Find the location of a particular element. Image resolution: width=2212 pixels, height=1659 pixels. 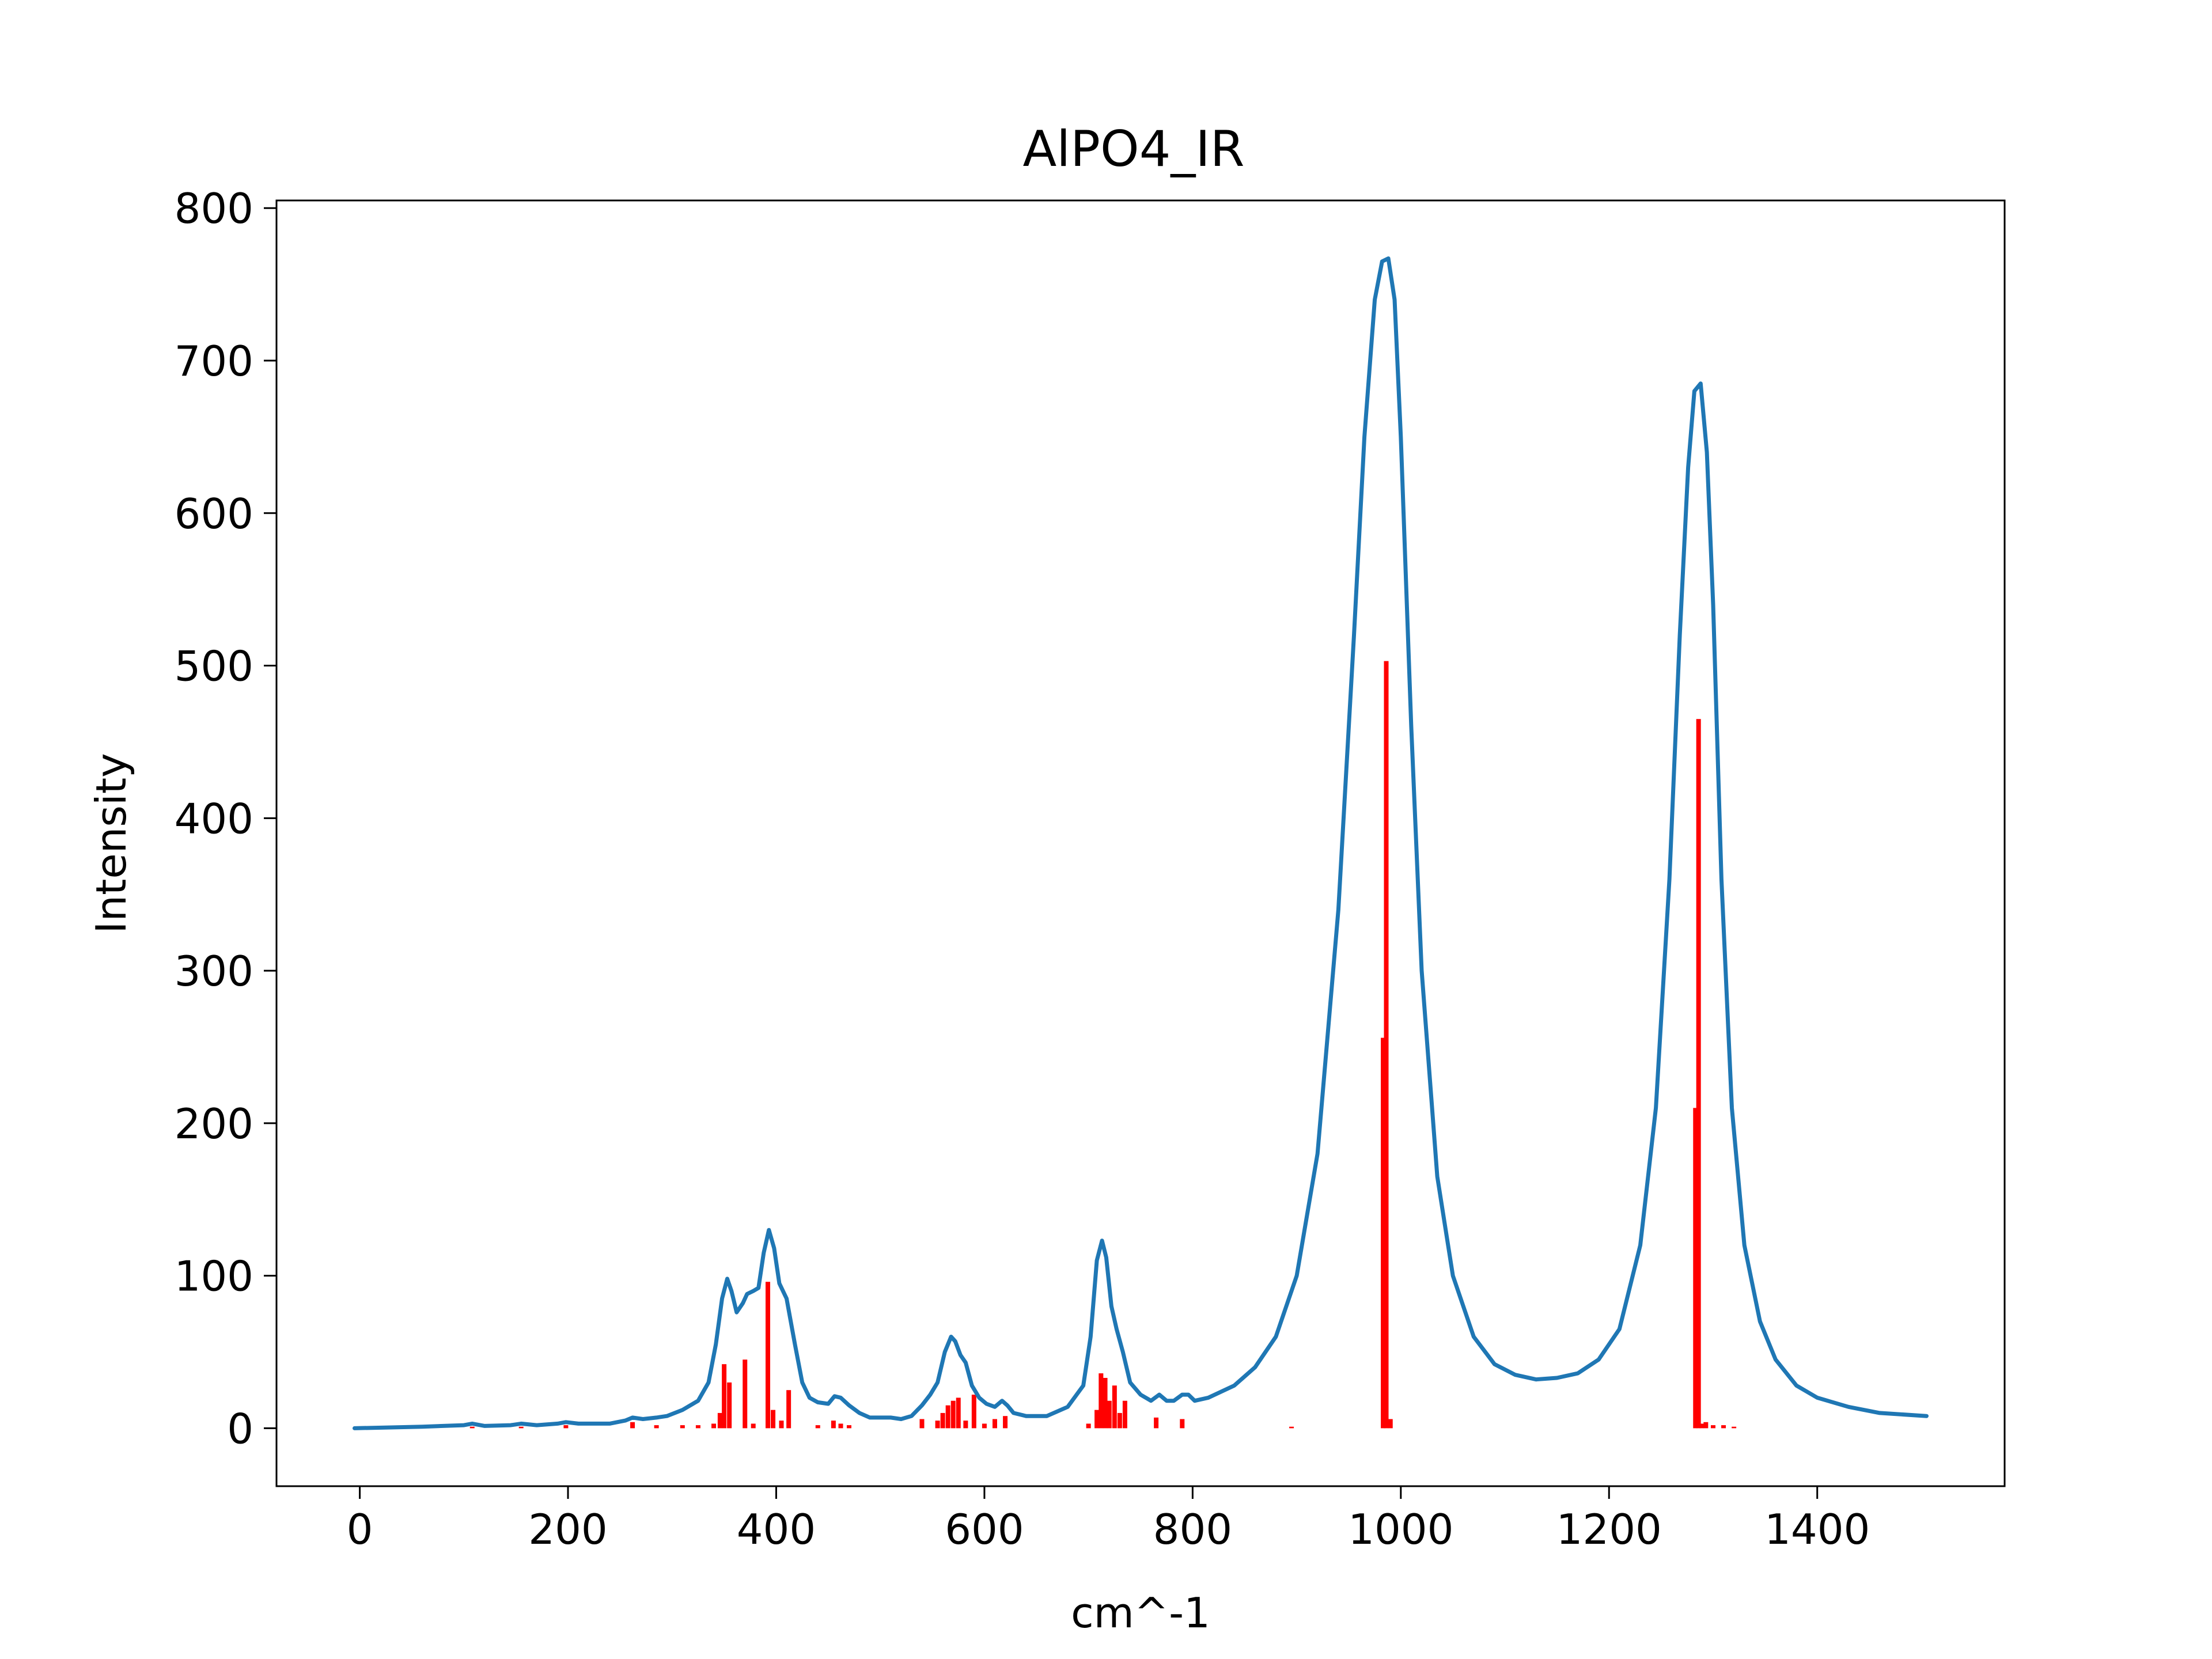

y-tick-label: 500 is located at coordinates (214, 666).